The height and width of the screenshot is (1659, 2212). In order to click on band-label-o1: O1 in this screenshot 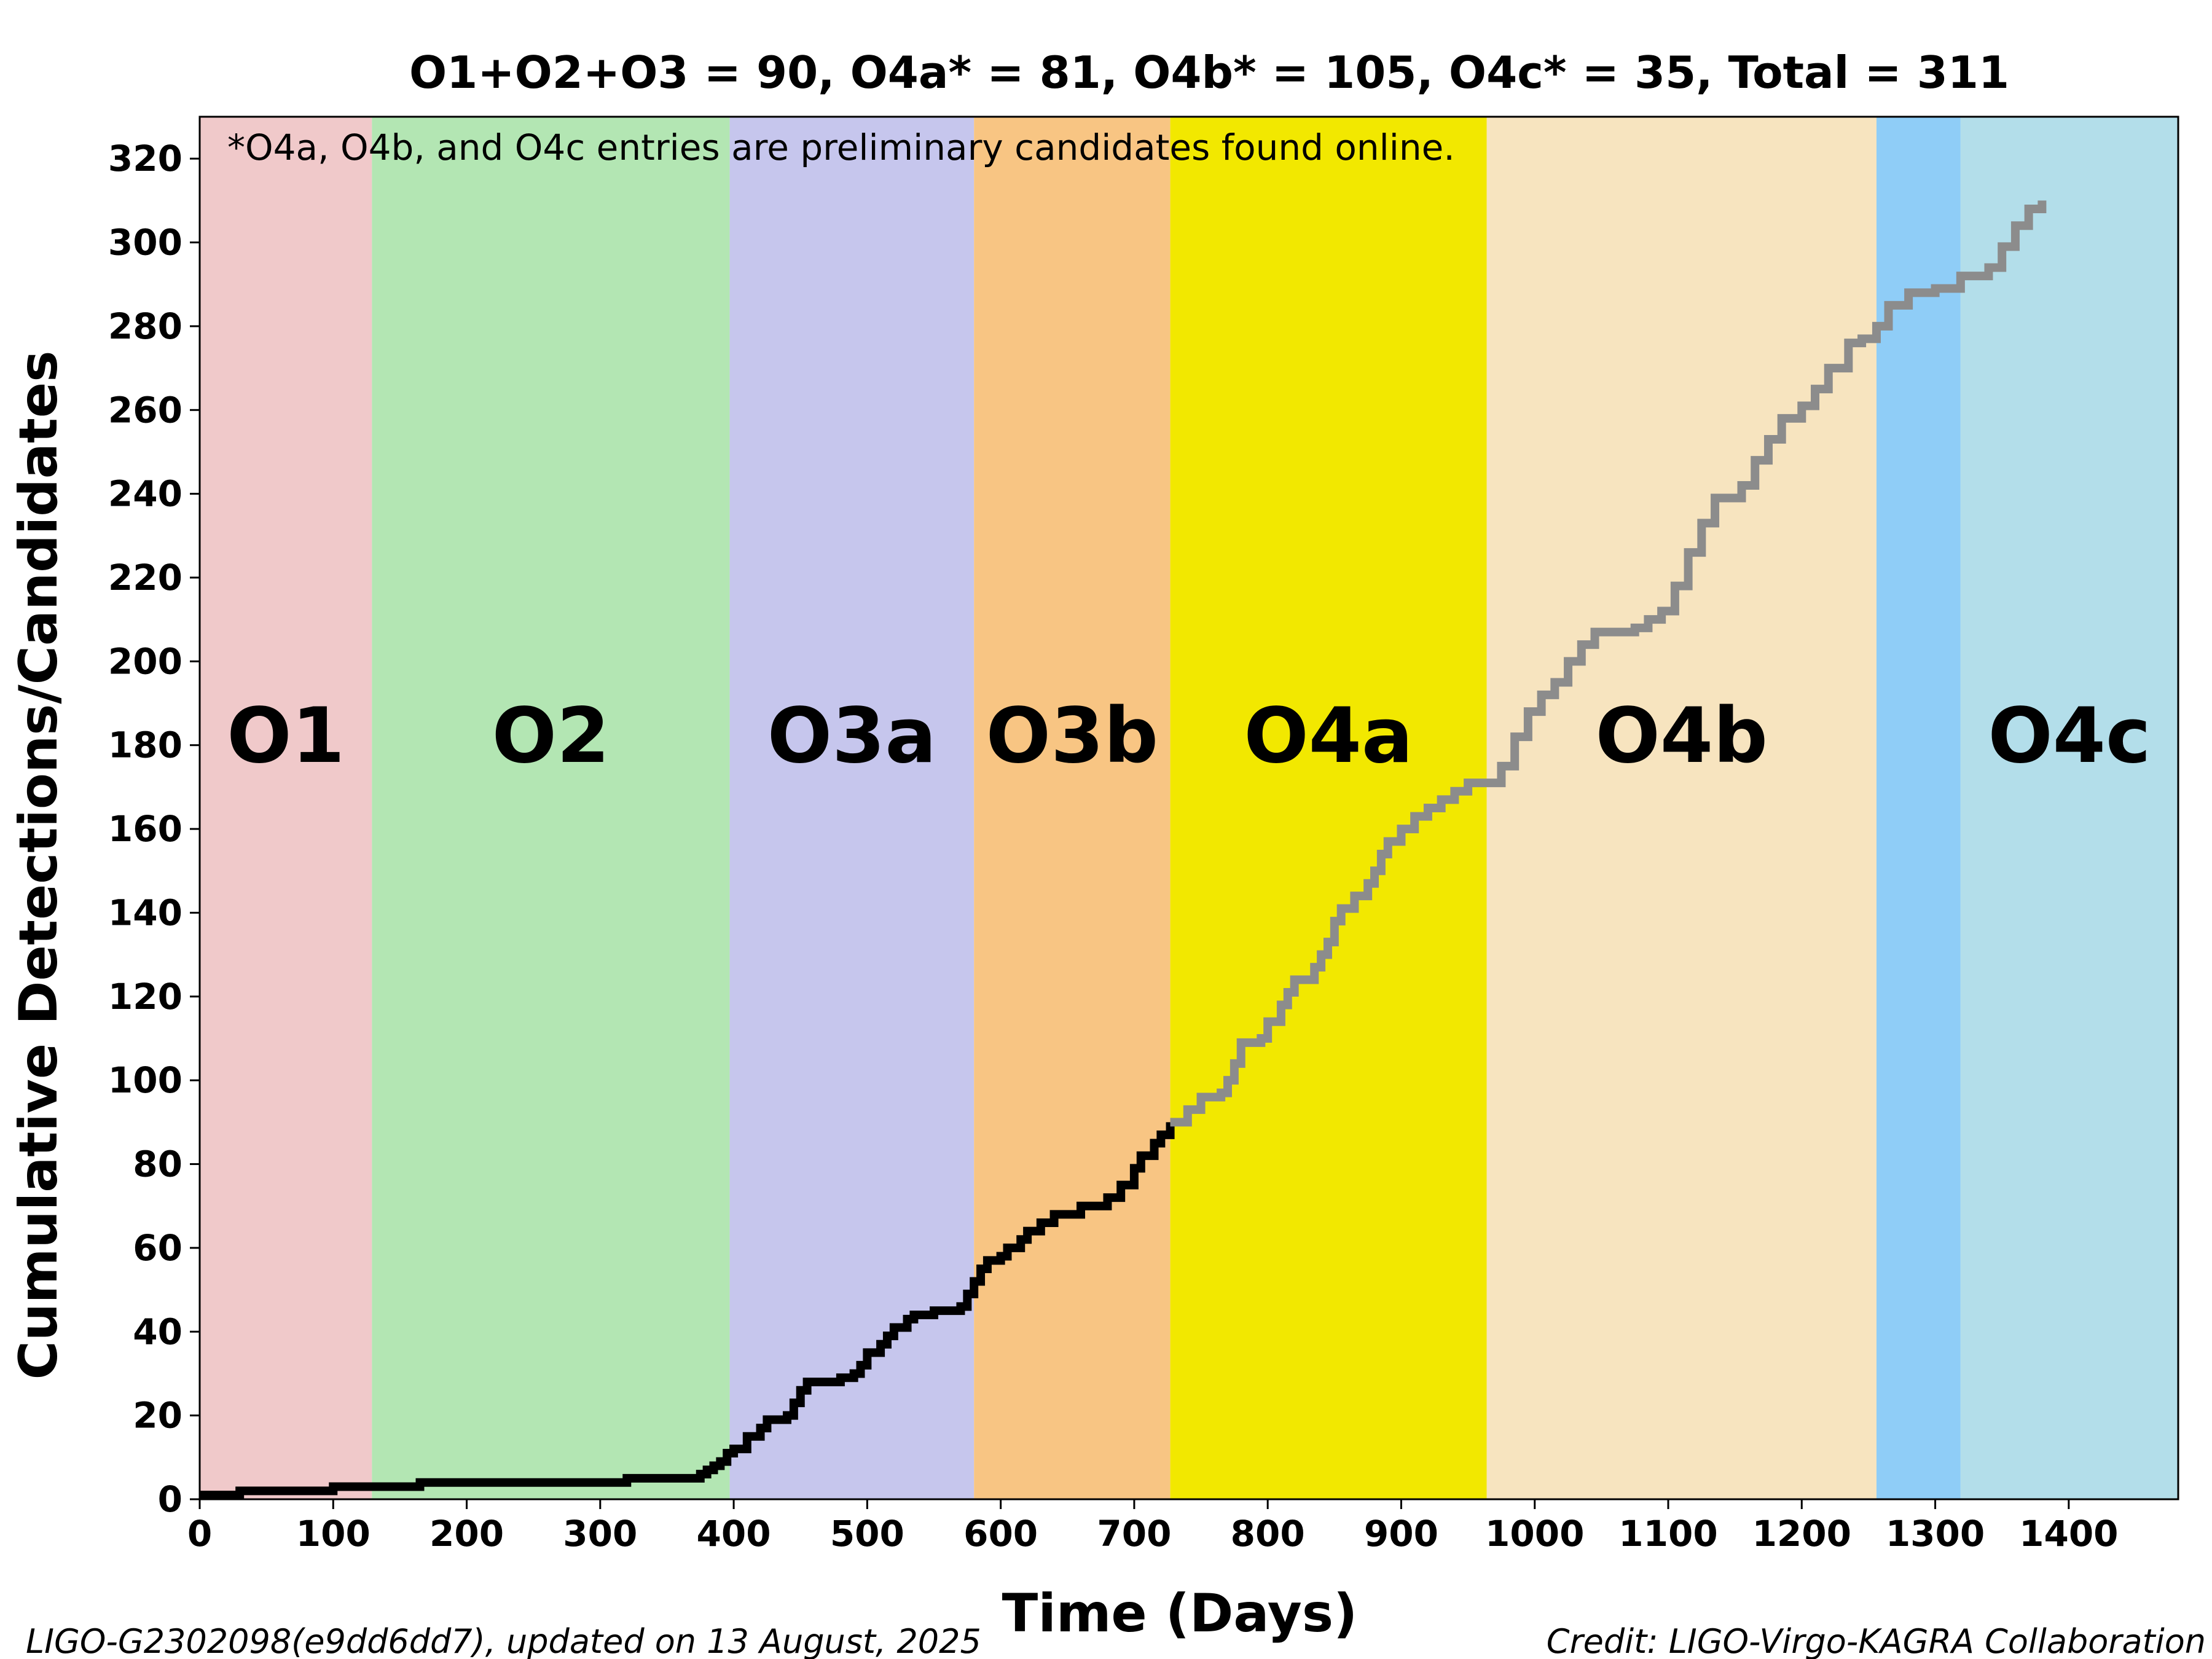, I will do `click(286, 736)`.